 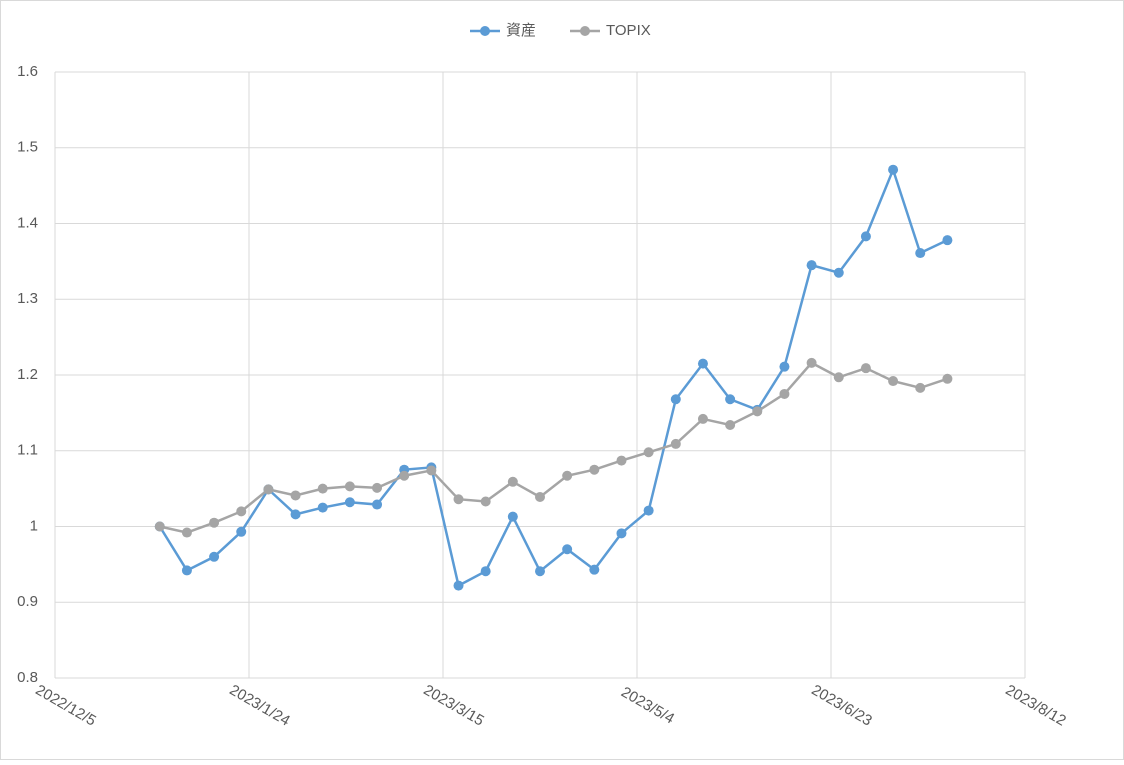 What do you see at coordinates (27, 601) in the screenshot?
I see `y-tick-label: 0.9` at bounding box center [27, 601].